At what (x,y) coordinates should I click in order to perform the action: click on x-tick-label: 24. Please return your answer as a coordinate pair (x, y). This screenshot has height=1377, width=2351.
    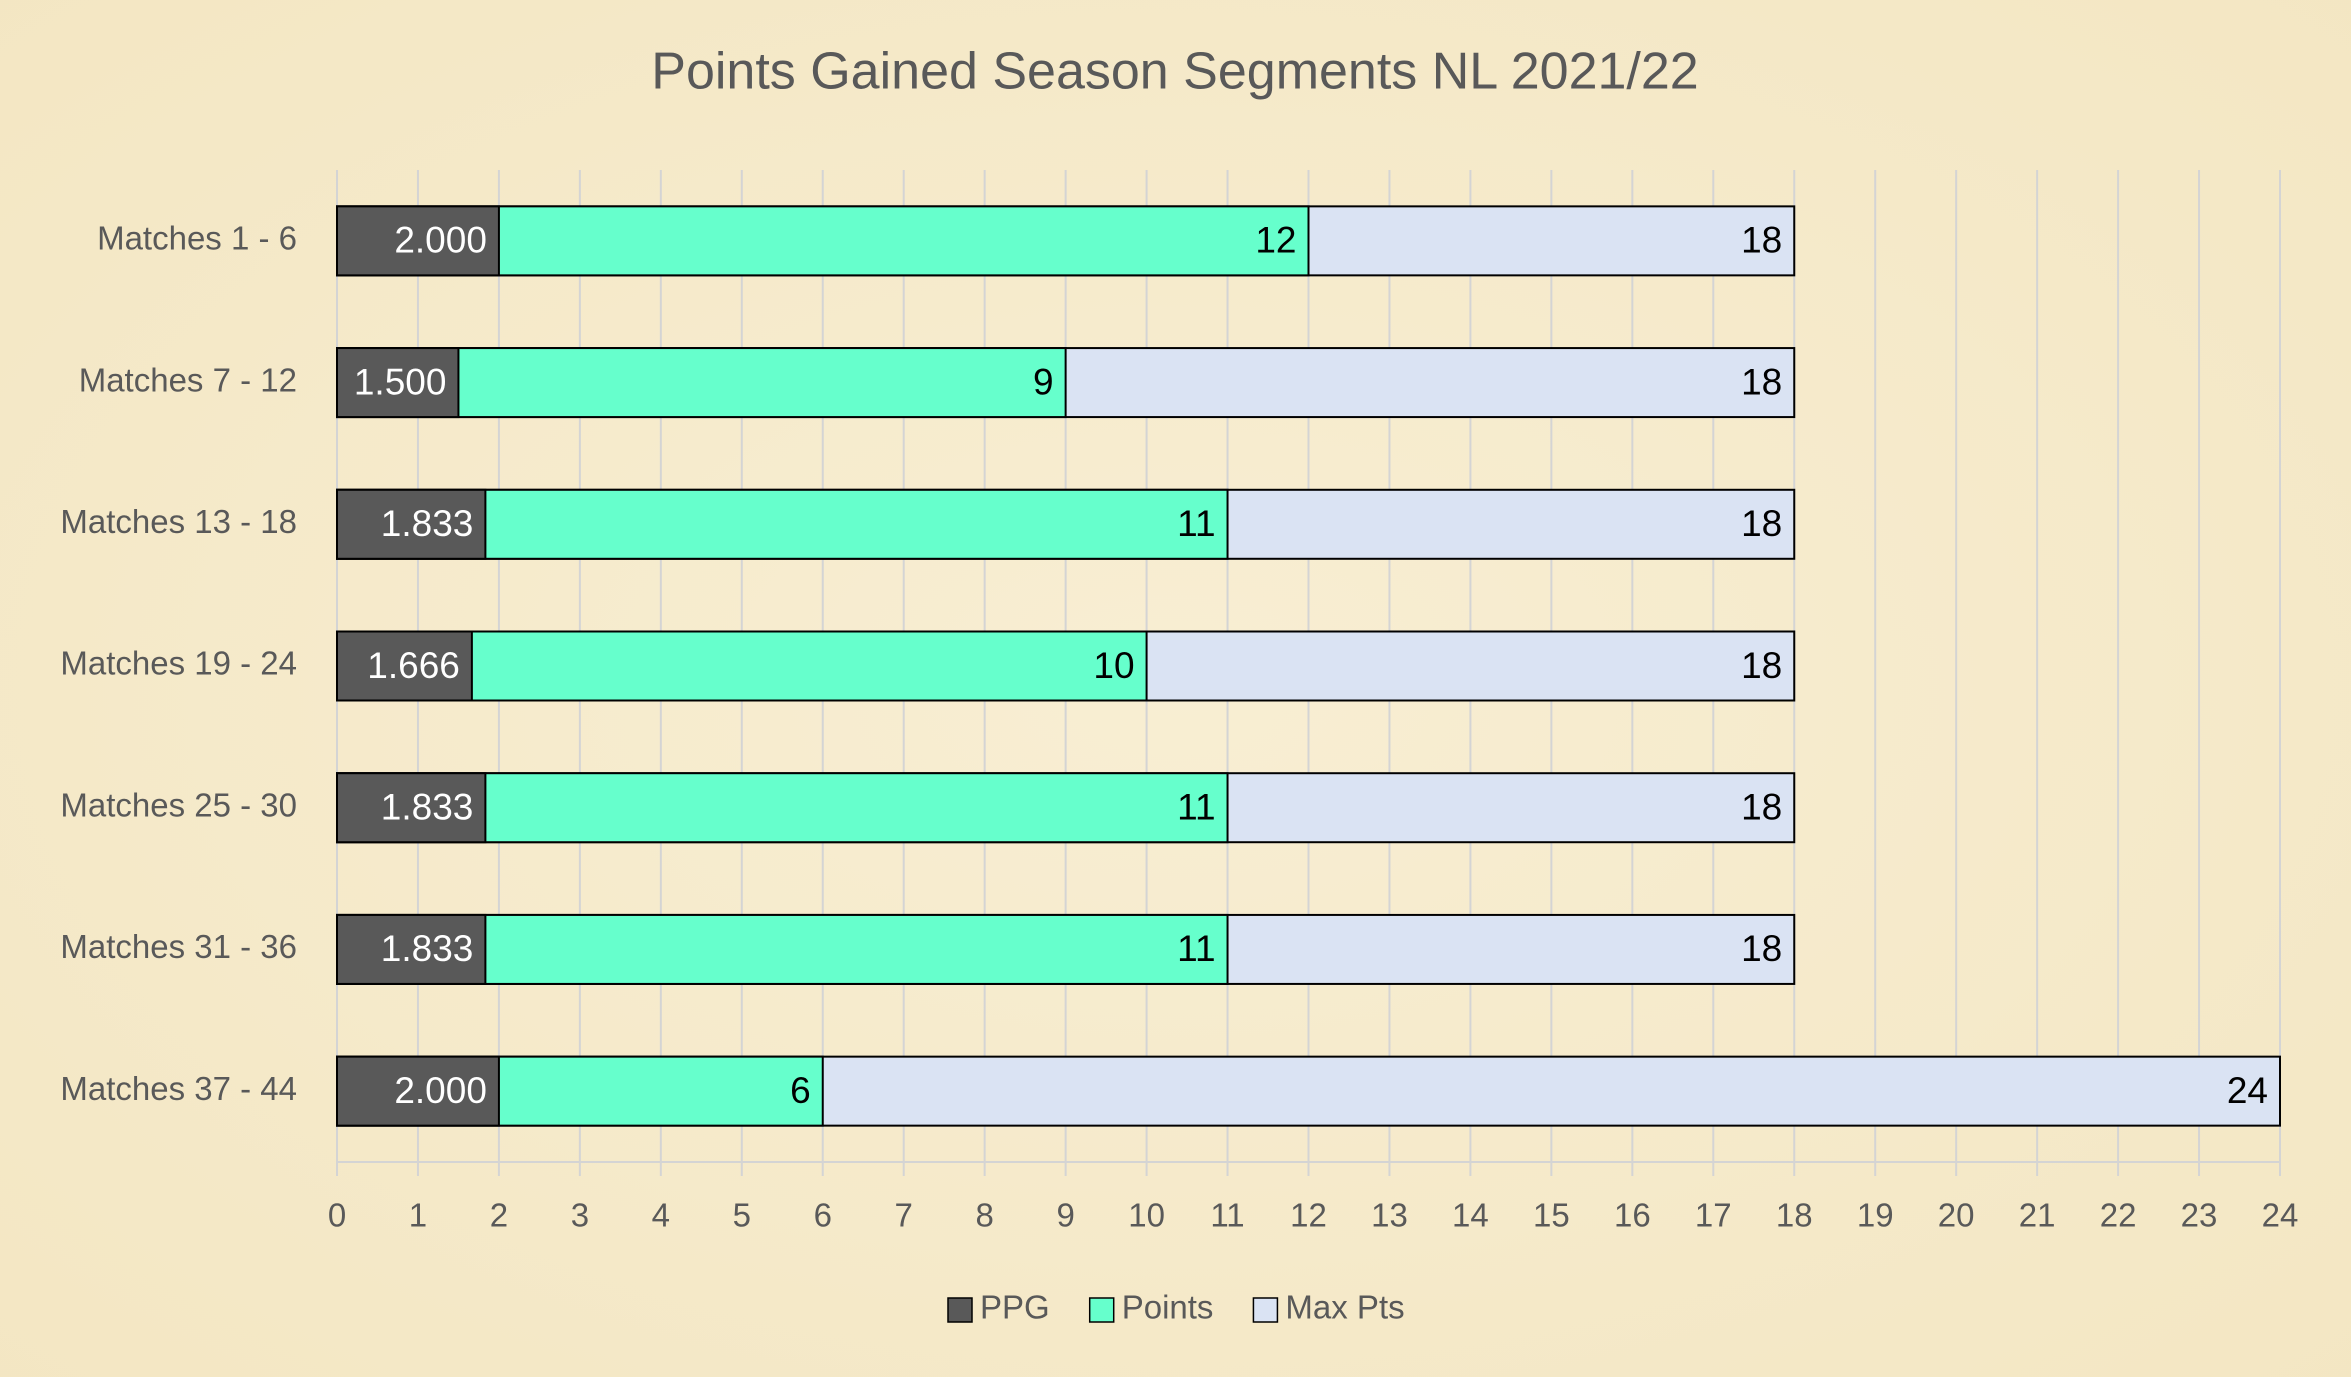
    Looking at the image, I should click on (2280, 1215).